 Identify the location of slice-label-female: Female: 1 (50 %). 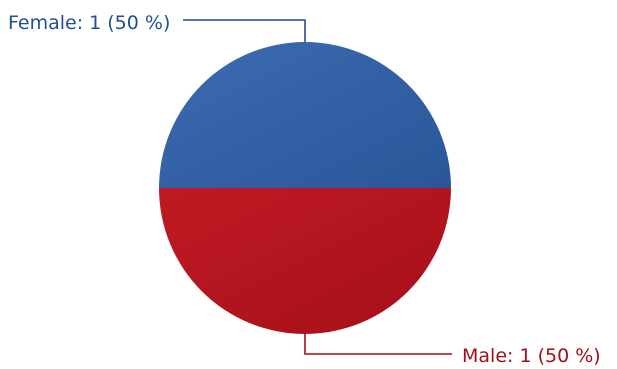
(89, 23).